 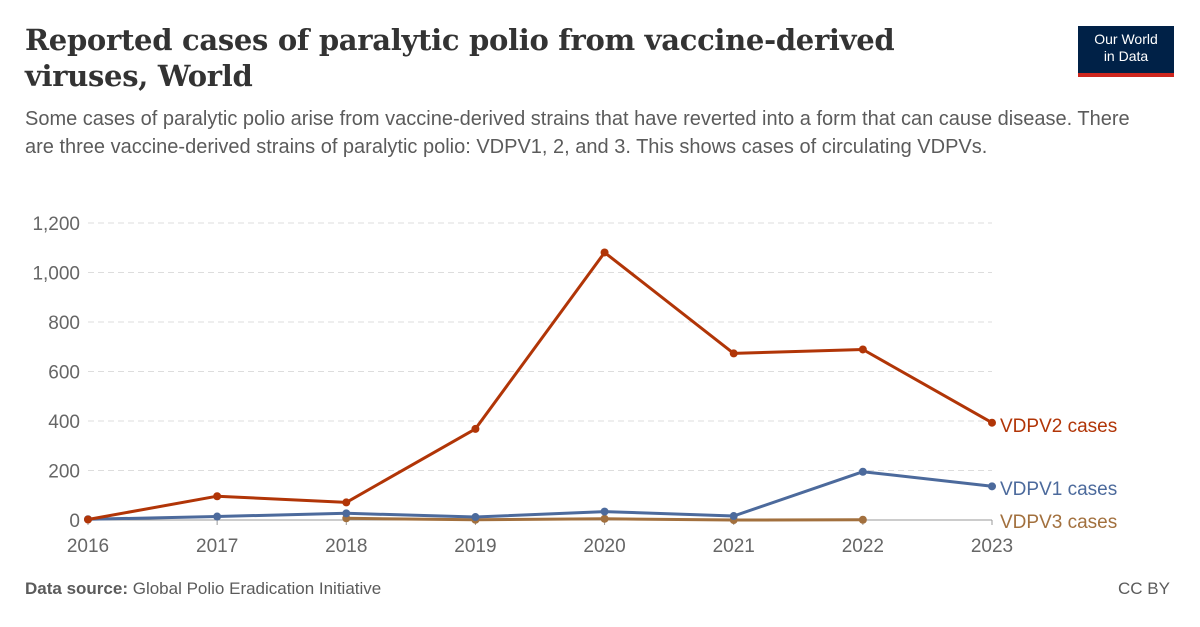 I want to click on license-link: CC BY, so click(x=1144, y=588).